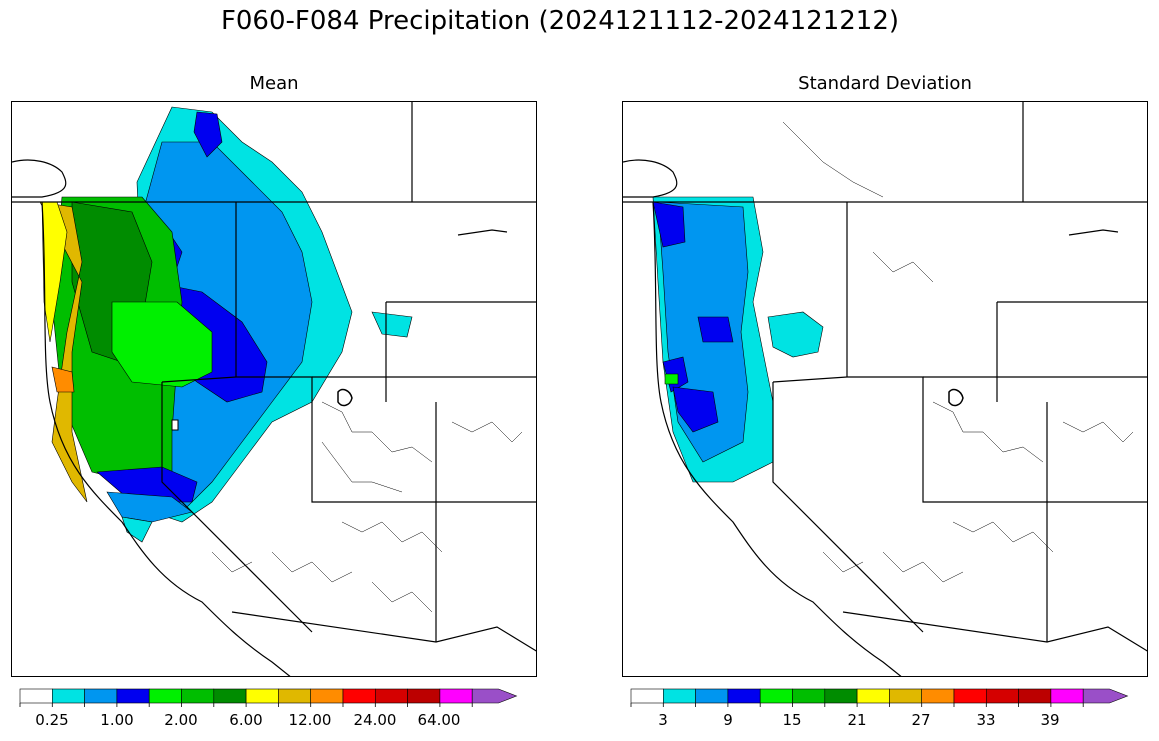 The height and width of the screenshot is (741, 1159). I want to click on stddev-panel-title: Standard Deviation, so click(885, 83).